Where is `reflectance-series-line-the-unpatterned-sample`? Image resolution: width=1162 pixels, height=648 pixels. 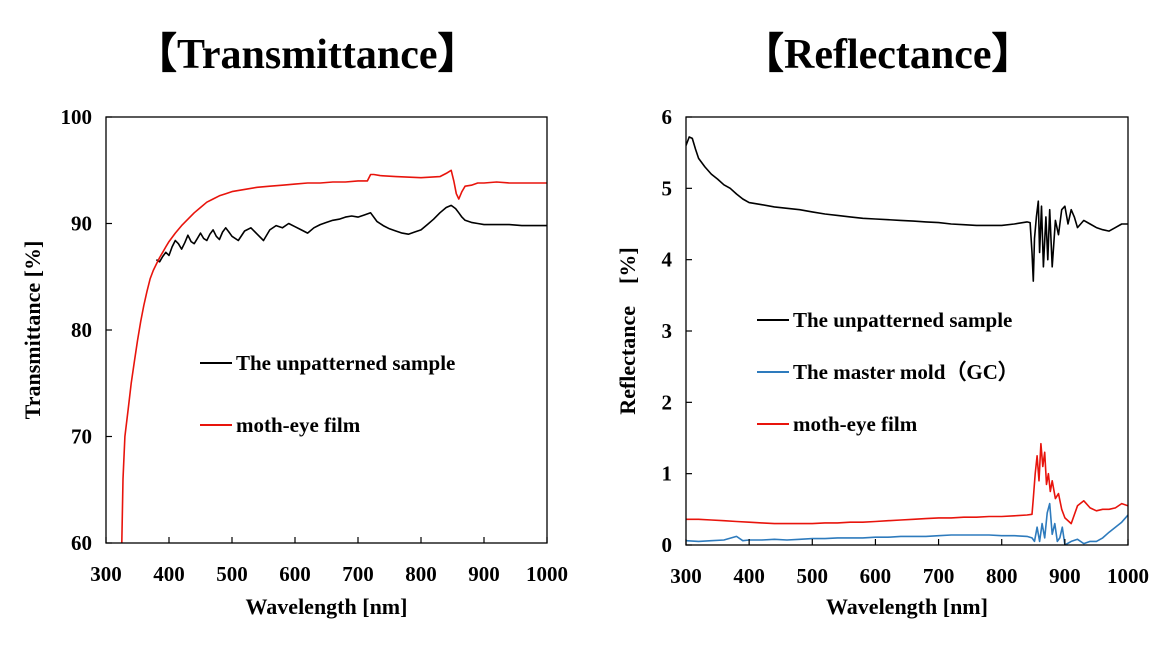 reflectance-series-line-the-unpatterned-sample is located at coordinates (907, 209).